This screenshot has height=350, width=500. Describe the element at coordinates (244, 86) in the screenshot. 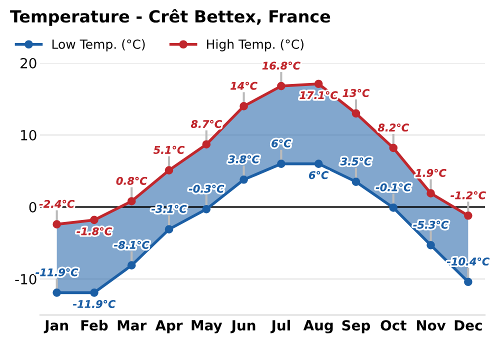

I see `data-label: 14°C` at that location.